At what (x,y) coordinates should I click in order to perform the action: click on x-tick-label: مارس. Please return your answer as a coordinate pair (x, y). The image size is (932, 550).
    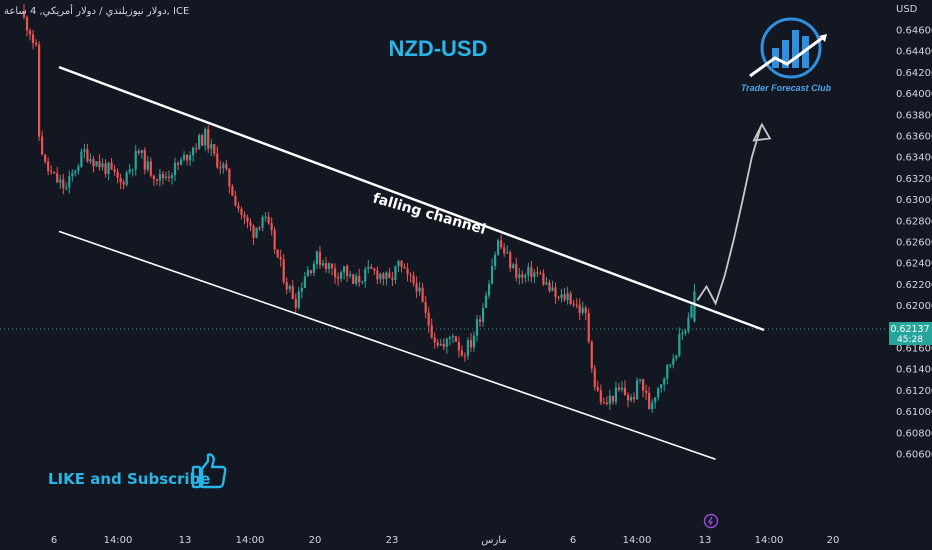
    Looking at the image, I should click on (493, 540).